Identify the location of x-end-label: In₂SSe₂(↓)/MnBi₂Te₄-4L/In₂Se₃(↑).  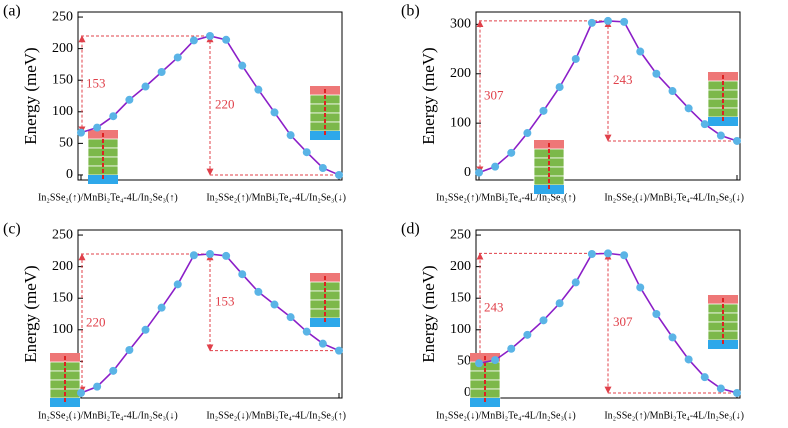
(276, 415).